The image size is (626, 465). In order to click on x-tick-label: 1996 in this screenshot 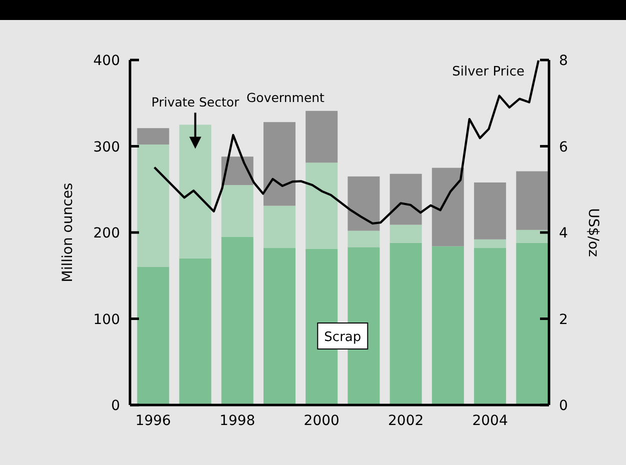, I will do `click(153, 421)`.